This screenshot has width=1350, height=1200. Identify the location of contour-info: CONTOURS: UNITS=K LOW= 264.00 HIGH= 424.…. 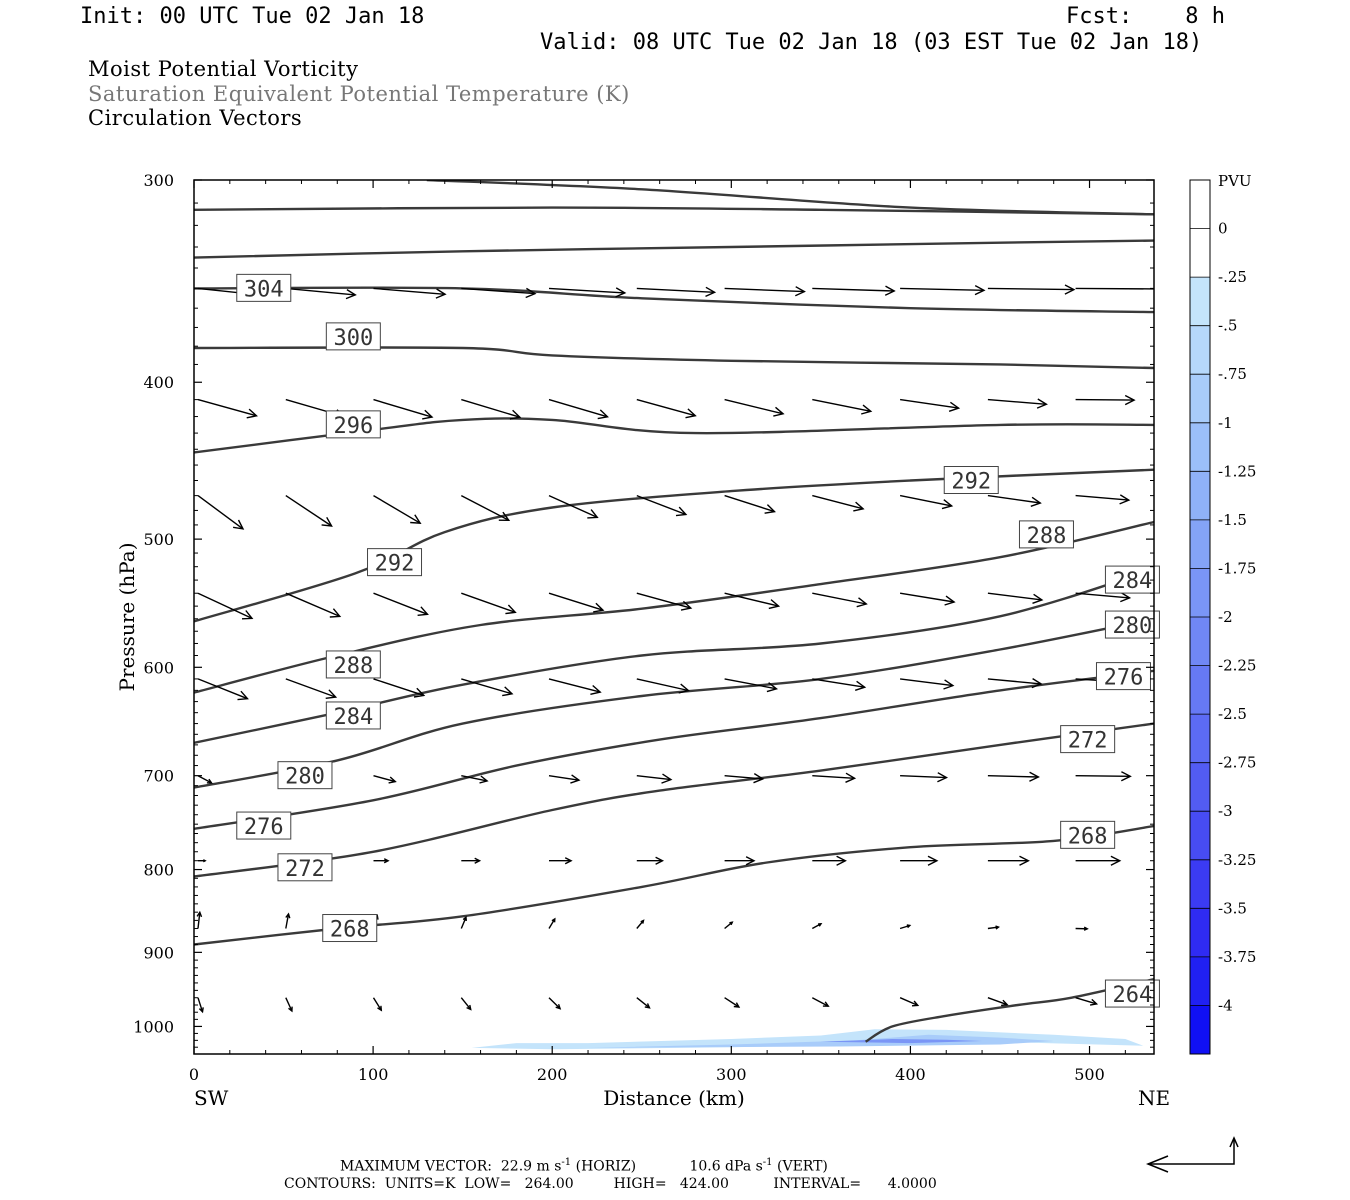
(610, 1184).